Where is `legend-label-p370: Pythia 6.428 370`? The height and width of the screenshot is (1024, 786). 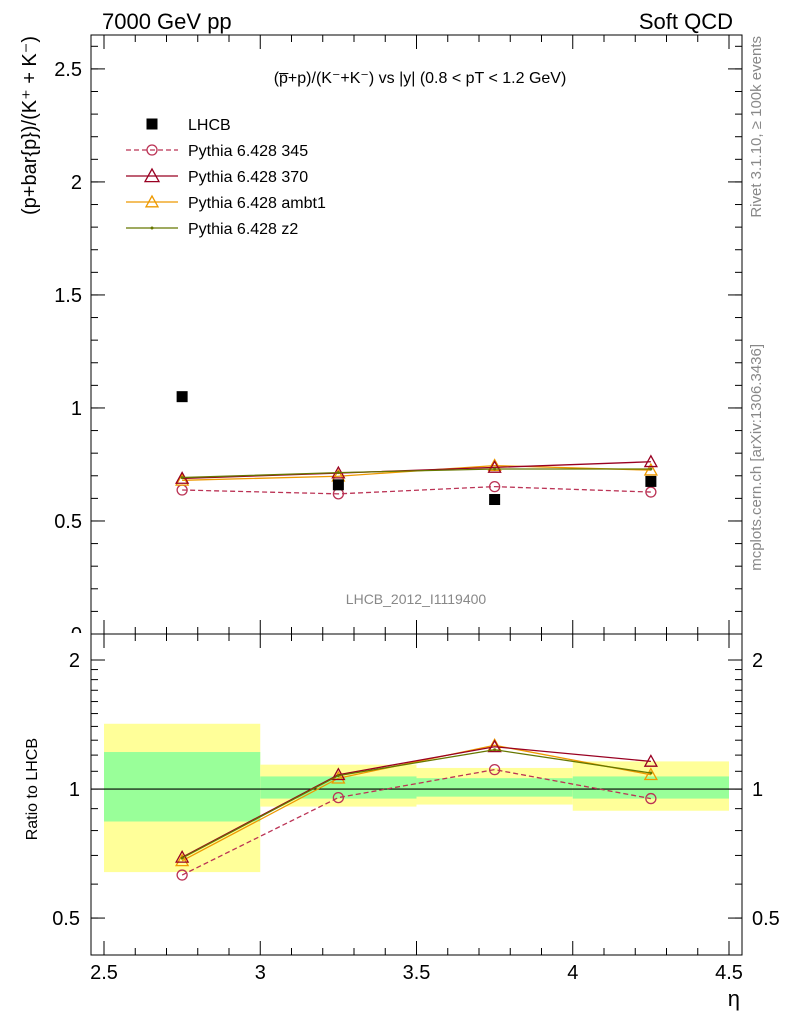 legend-label-p370: Pythia 6.428 370 is located at coordinates (248, 177).